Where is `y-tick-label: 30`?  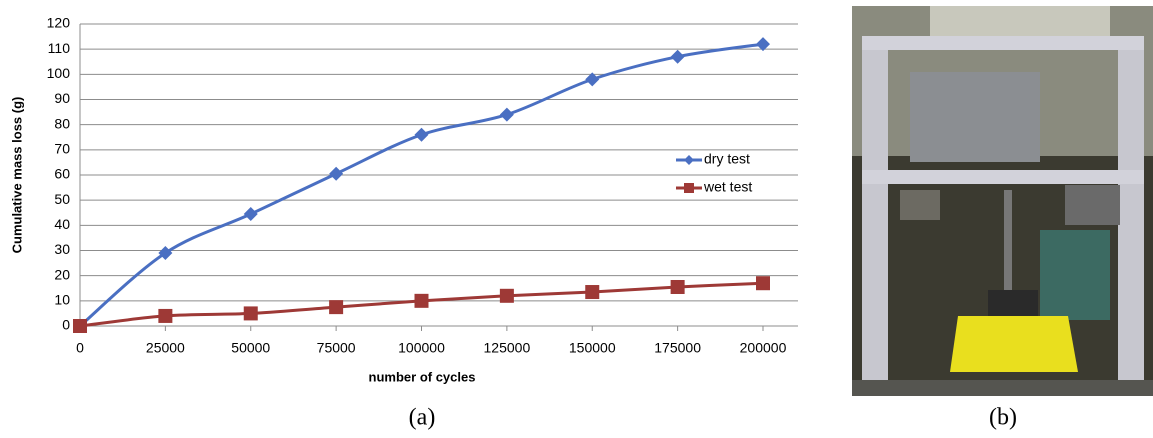
y-tick-label: 30 is located at coordinates (62, 249).